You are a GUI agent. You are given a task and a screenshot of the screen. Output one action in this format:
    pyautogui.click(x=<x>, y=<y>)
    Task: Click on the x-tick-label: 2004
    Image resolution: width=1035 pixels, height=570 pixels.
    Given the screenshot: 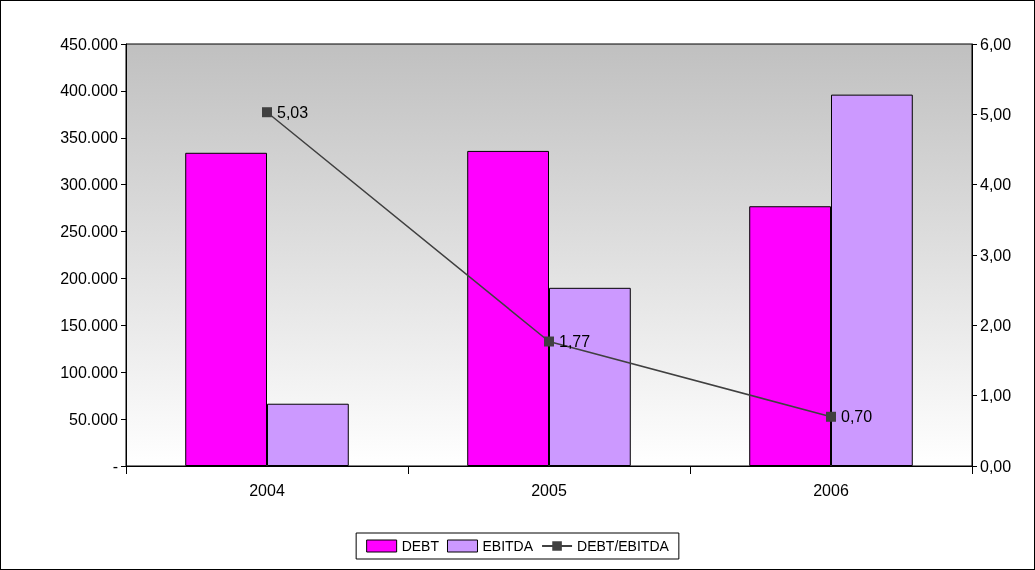 What is the action you would take?
    pyautogui.click(x=267, y=490)
    